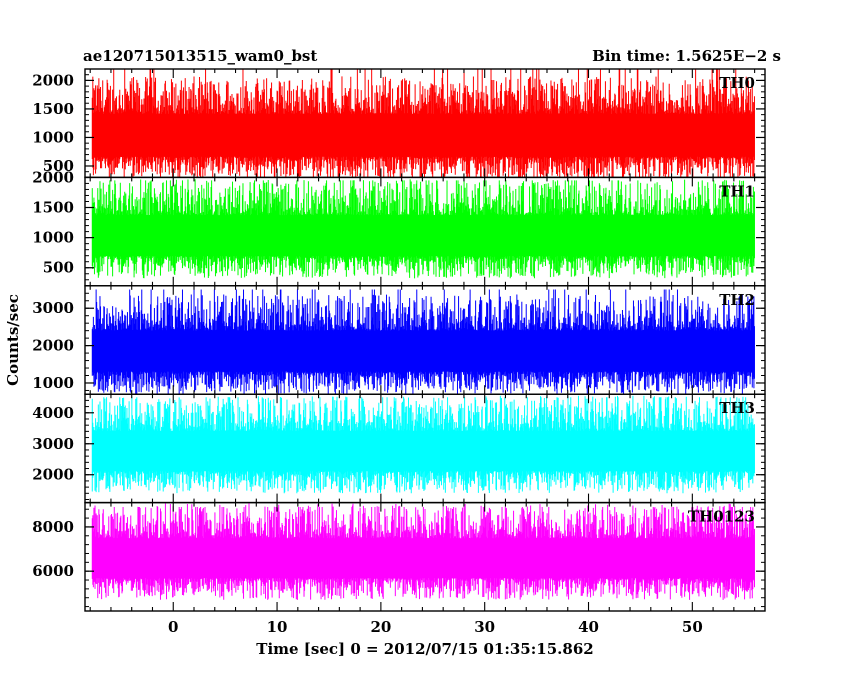 This screenshot has height=680, width=850. I want to click on bin-time-label: Bin time: 1.5625E−2 s, so click(686, 56).